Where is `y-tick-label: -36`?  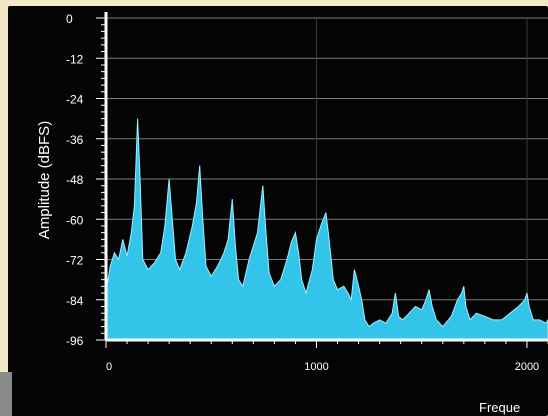 y-tick-label: -36 is located at coordinates (75, 140).